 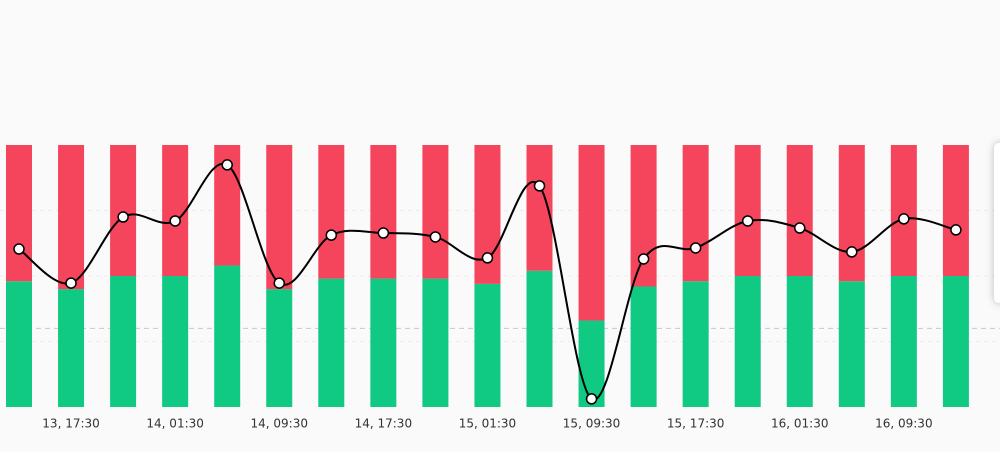 I want to click on x-tick-label: 15, 01:30, so click(x=487, y=424).